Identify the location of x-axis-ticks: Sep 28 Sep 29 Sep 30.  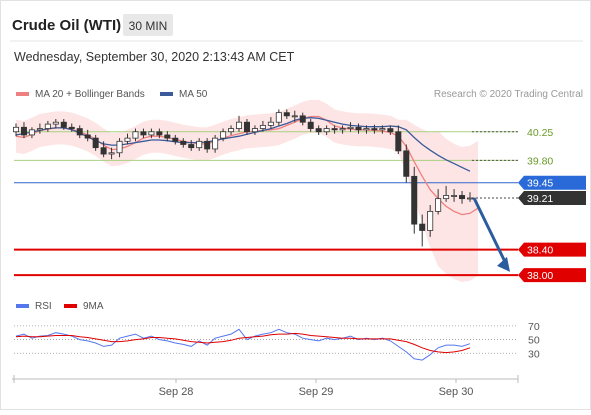
(266, 386).